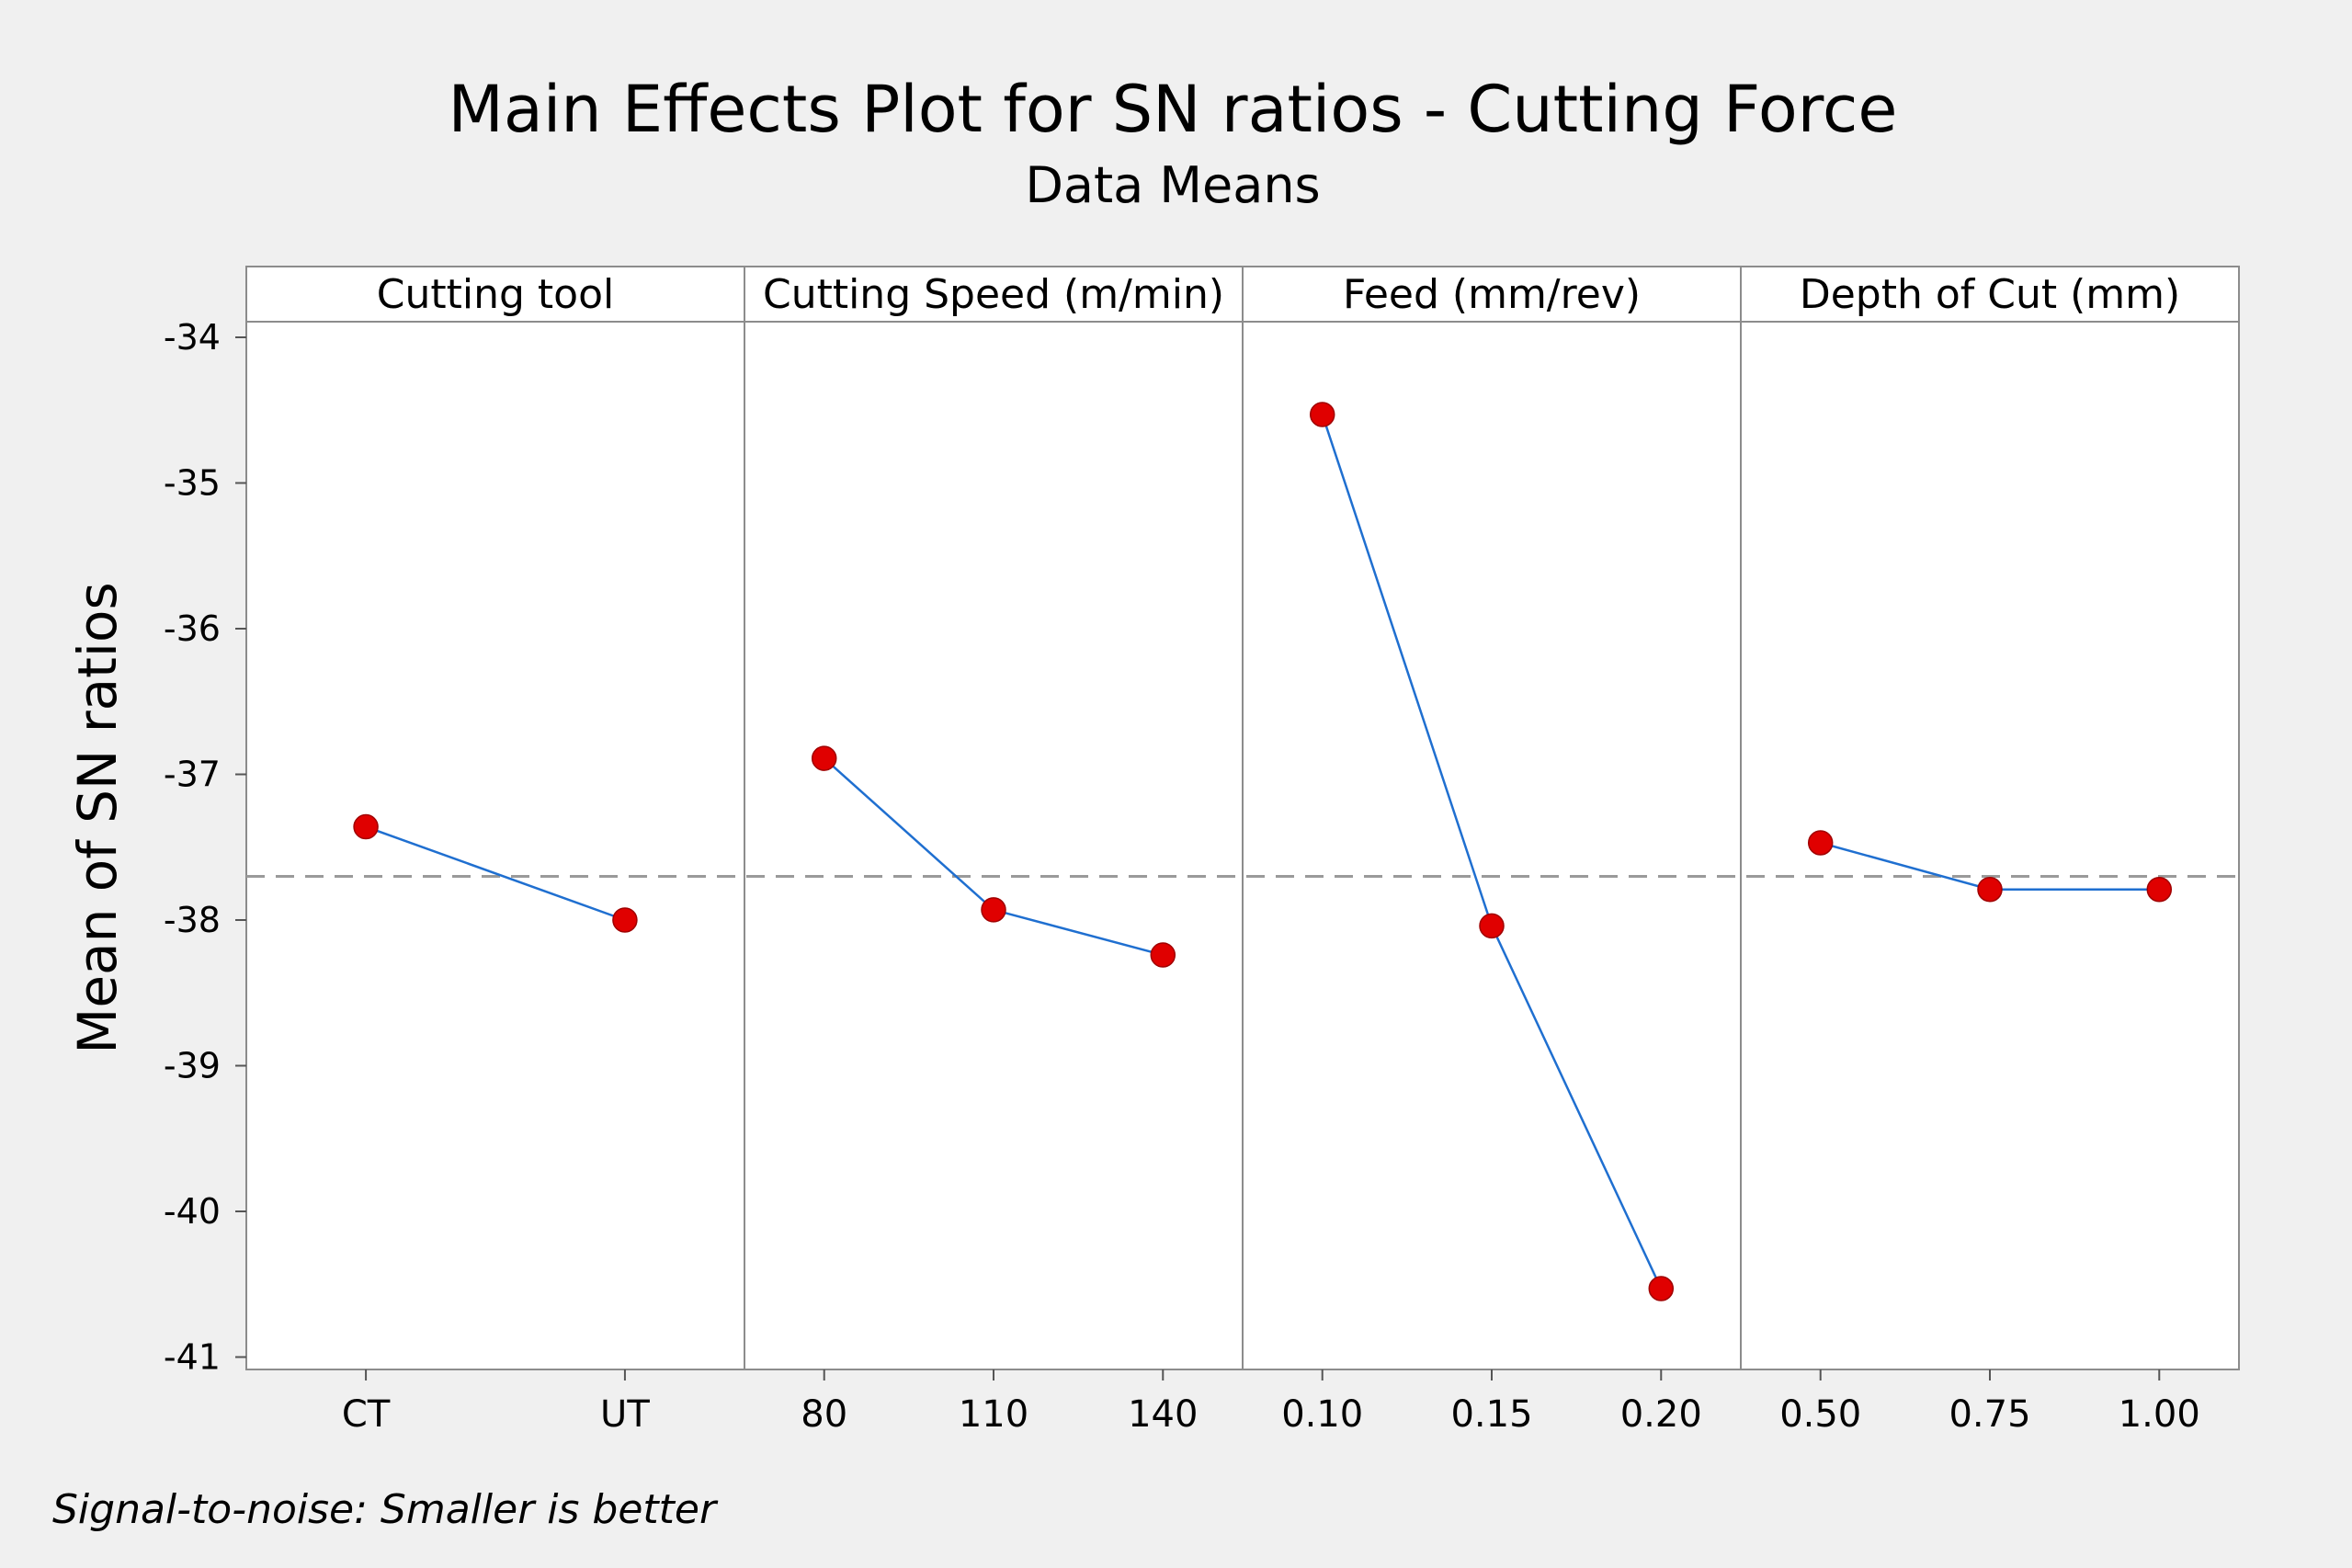 The width and height of the screenshot is (2352, 1568). I want to click on x-tick-label: 0.20, so click(1661, 1414).